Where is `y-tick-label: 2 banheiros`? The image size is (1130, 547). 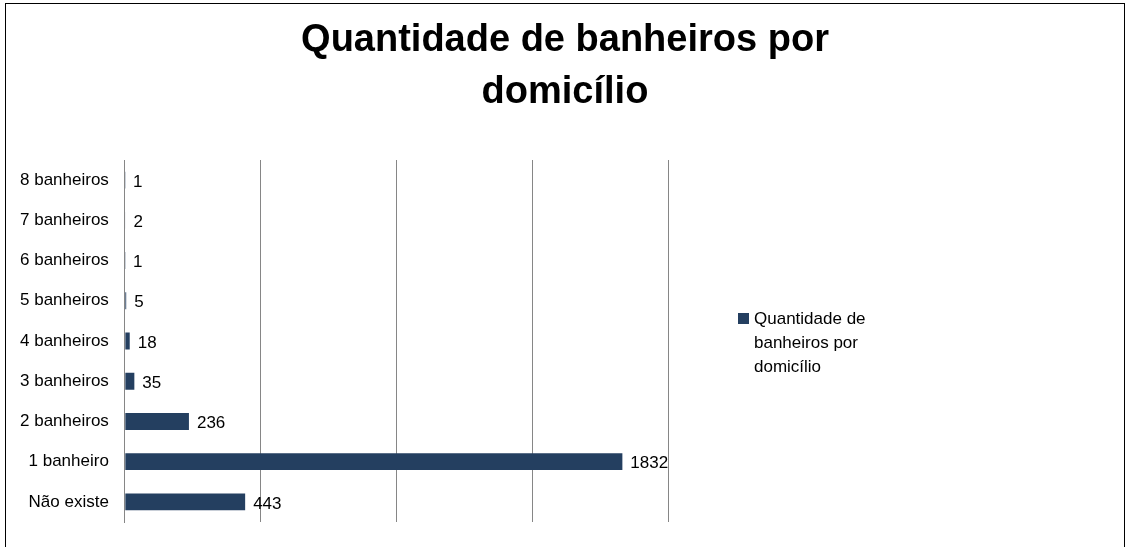 y-tick-label: 2 banheiros is located at coordinates (64, 421).